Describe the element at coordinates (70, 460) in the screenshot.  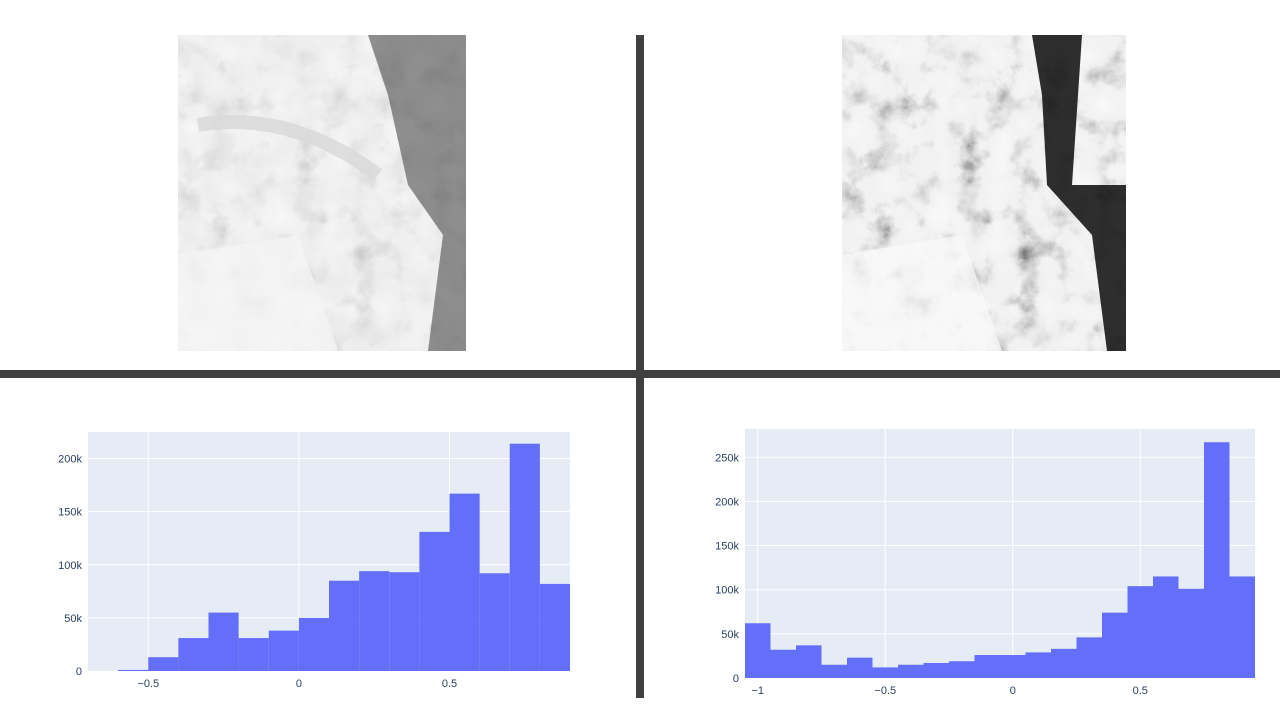
I see `left-histogram-y-tick-label: 200k` at that location.